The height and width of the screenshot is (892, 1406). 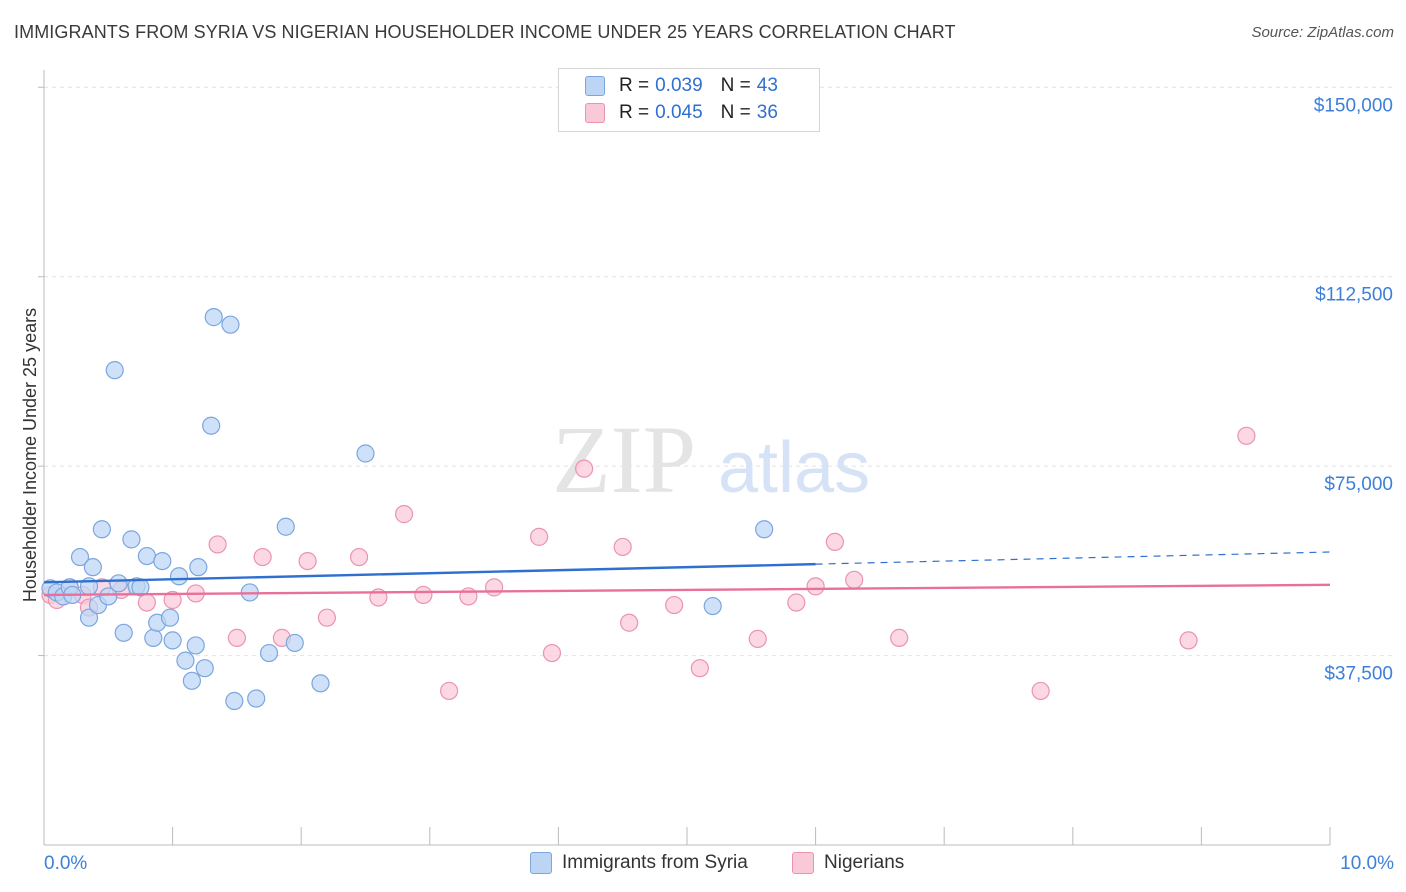 I want to click on watermark-zip: ZIP, so click(x=624, y=459).